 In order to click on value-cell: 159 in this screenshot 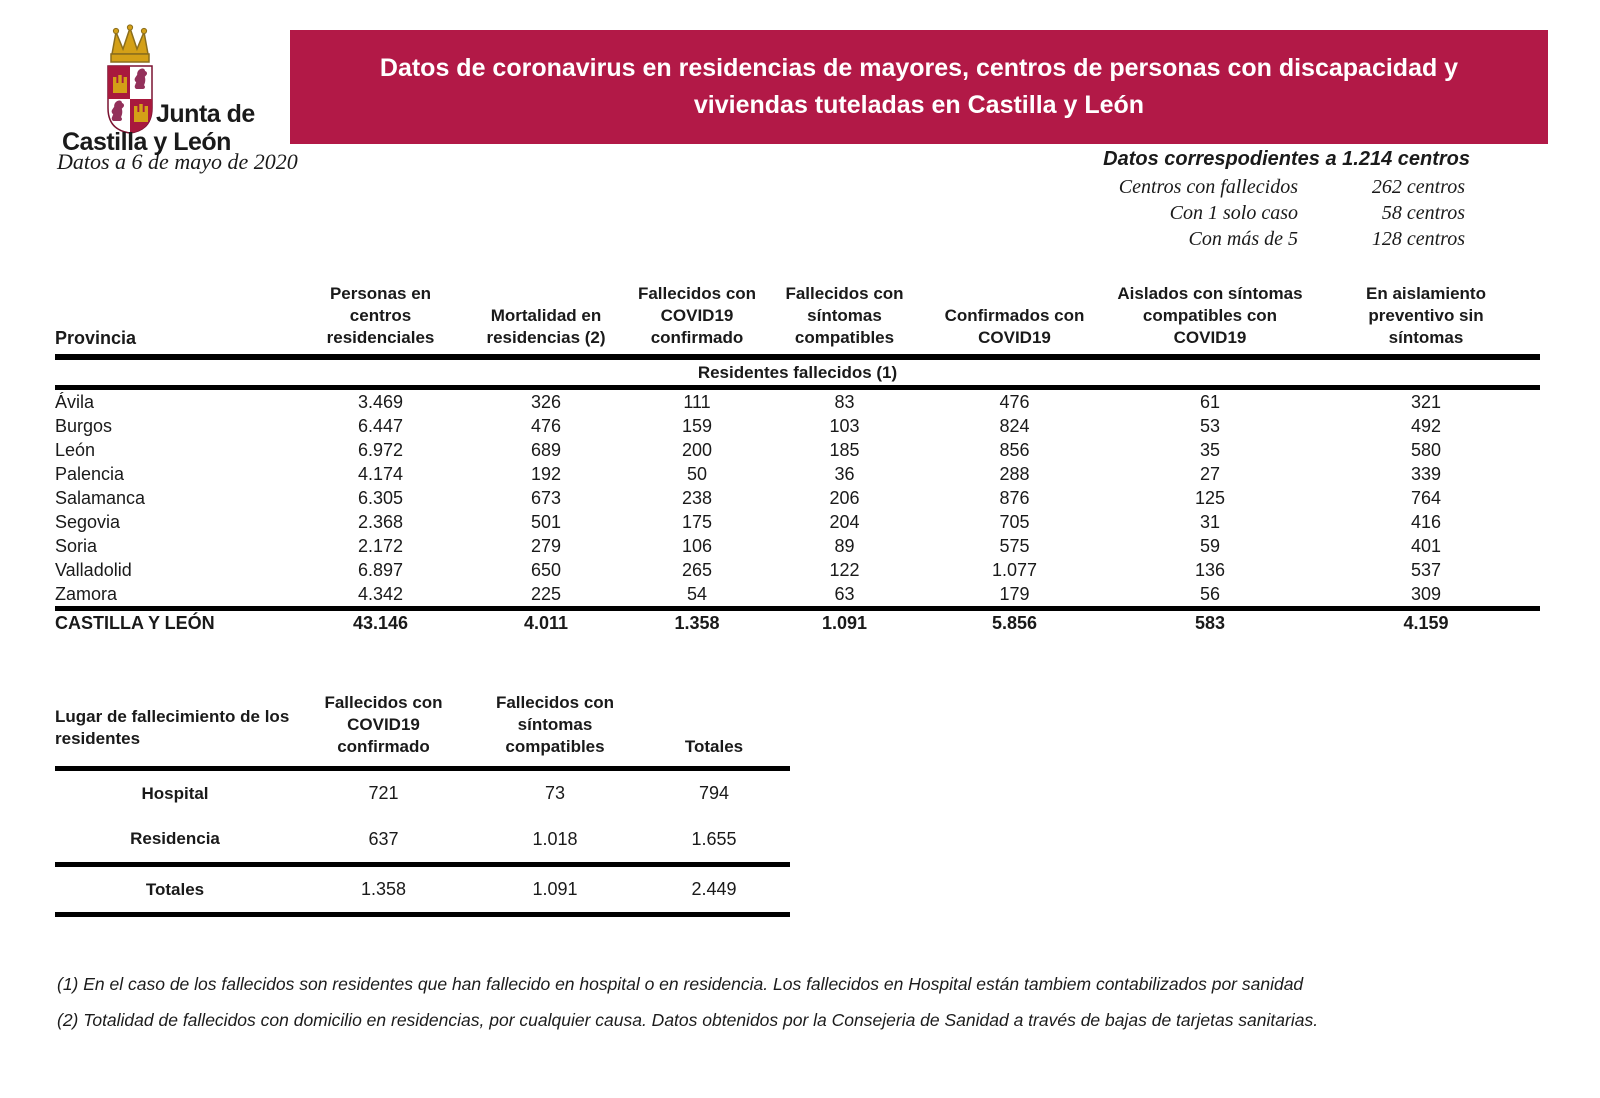, I will do `click(697, 425)`.